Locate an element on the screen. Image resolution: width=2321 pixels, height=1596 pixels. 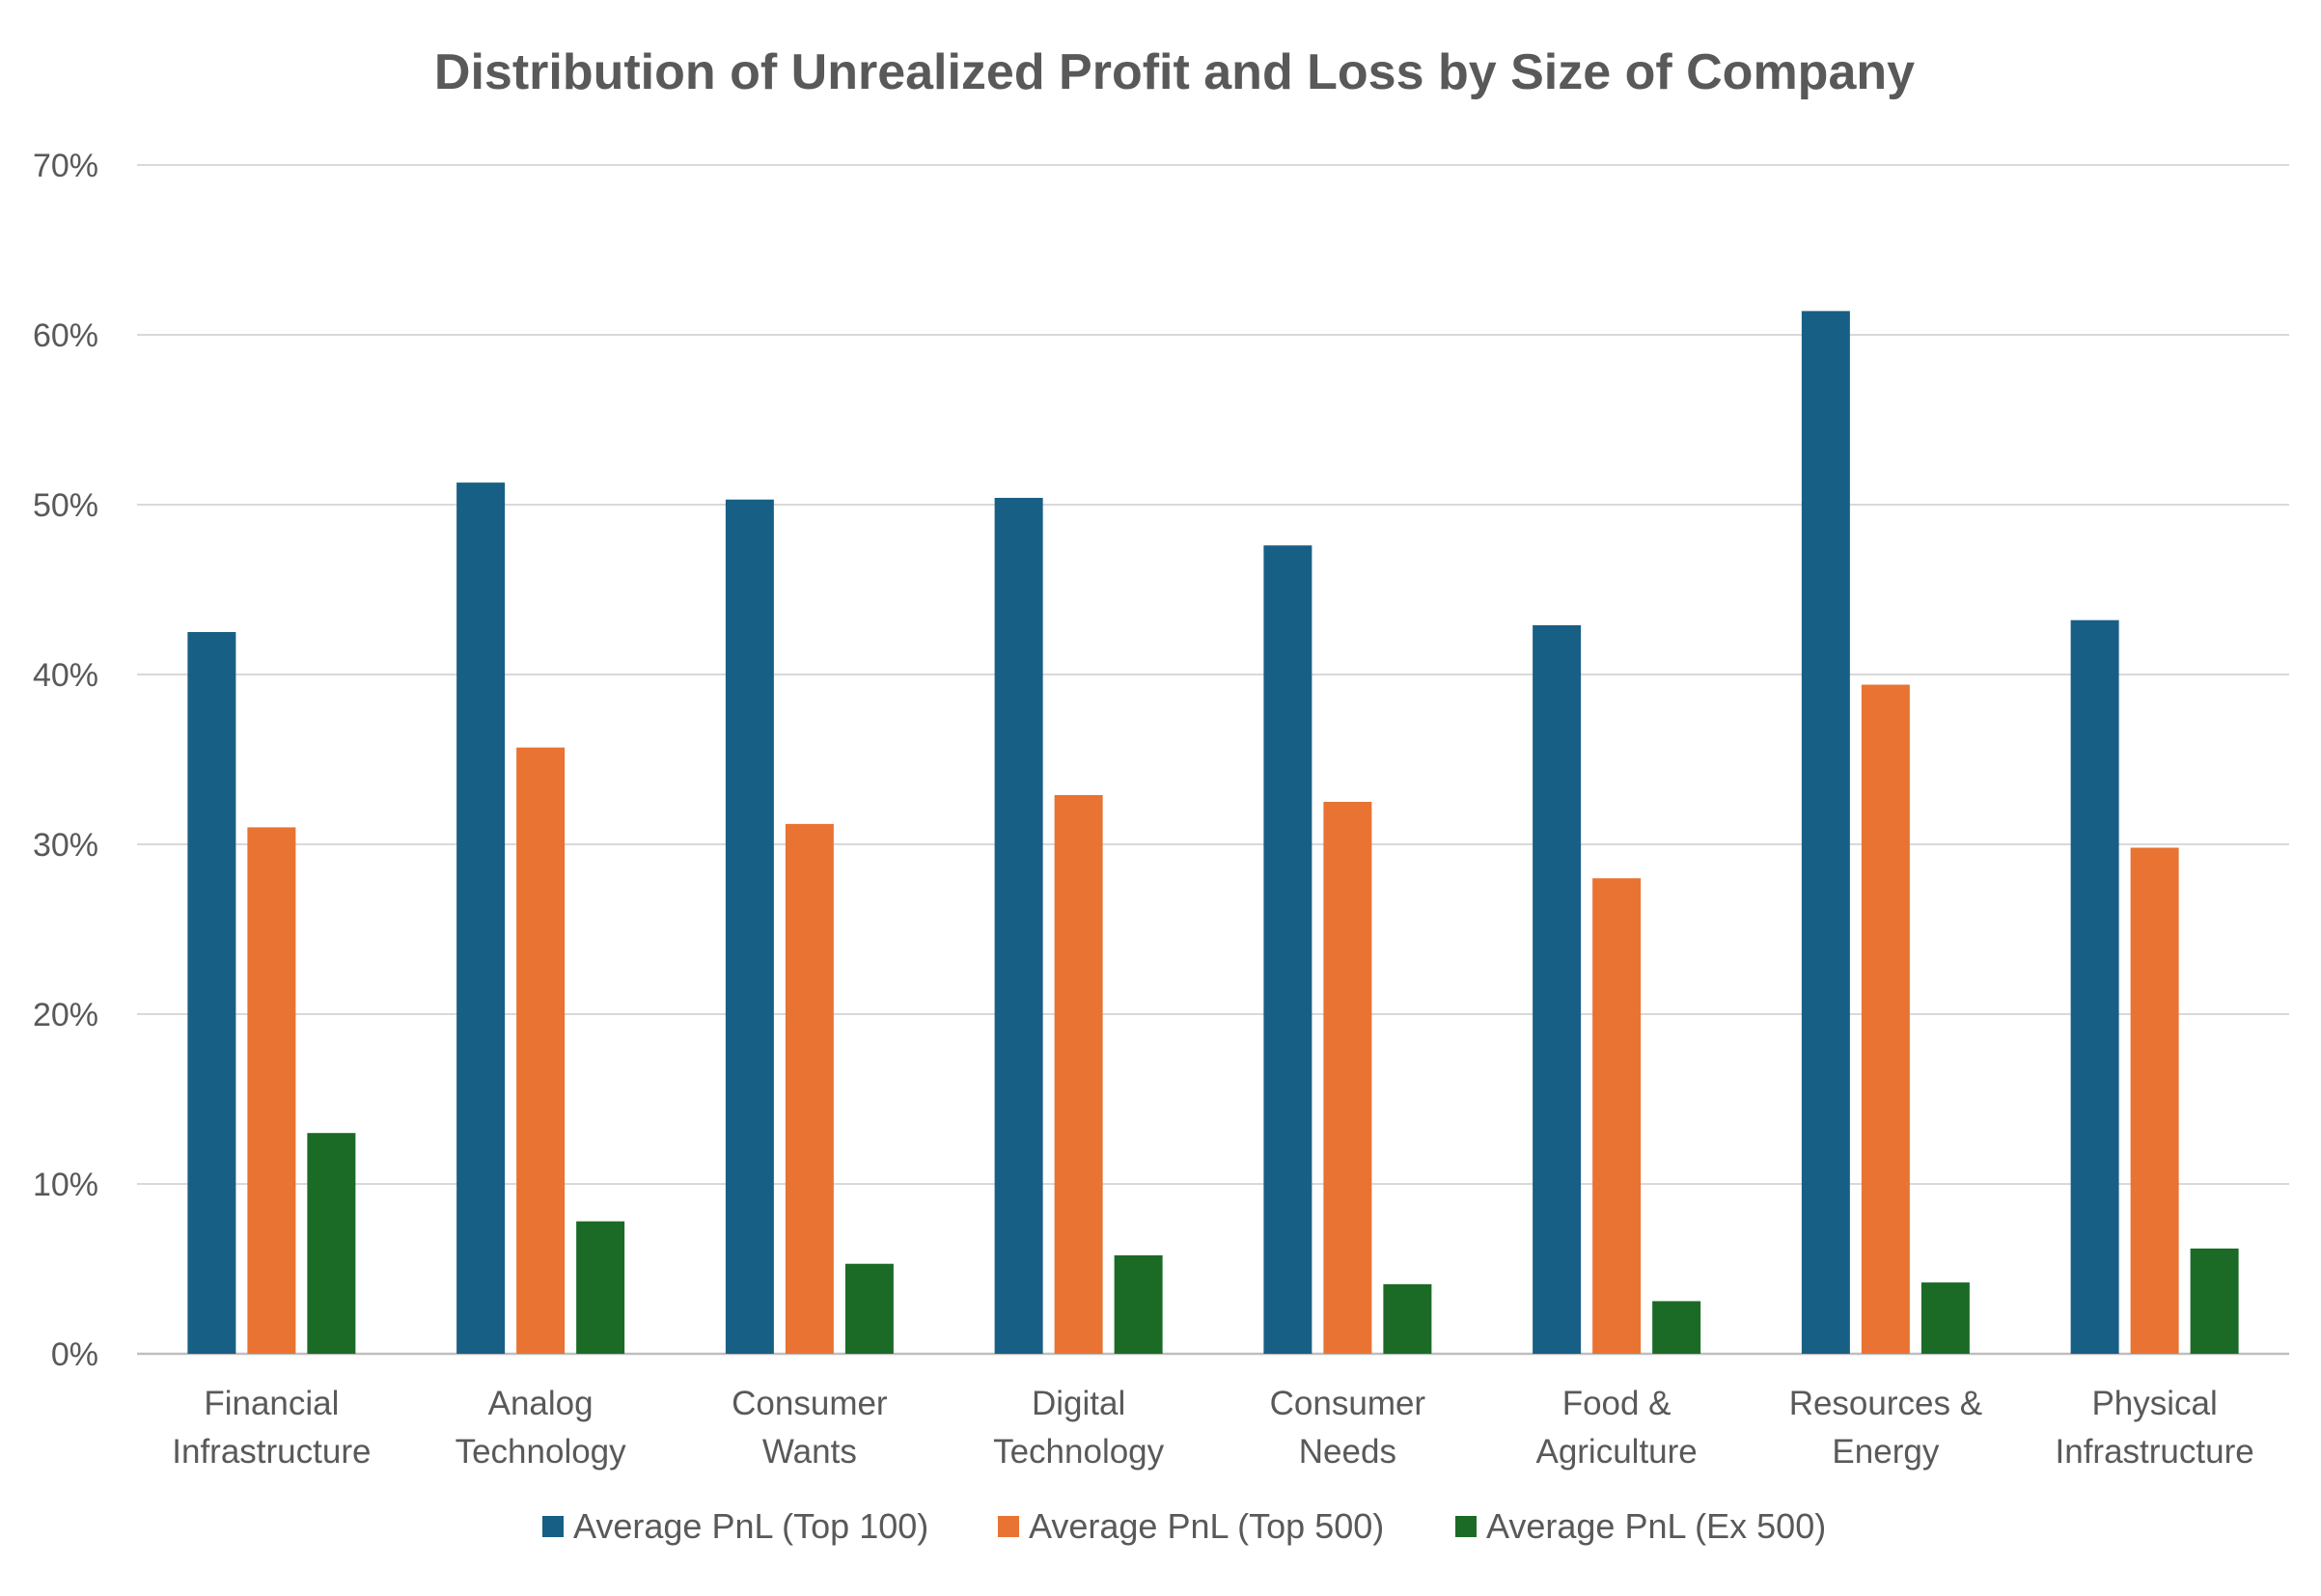
x-category-label: Physical is located at coordinates (2154, 1404).